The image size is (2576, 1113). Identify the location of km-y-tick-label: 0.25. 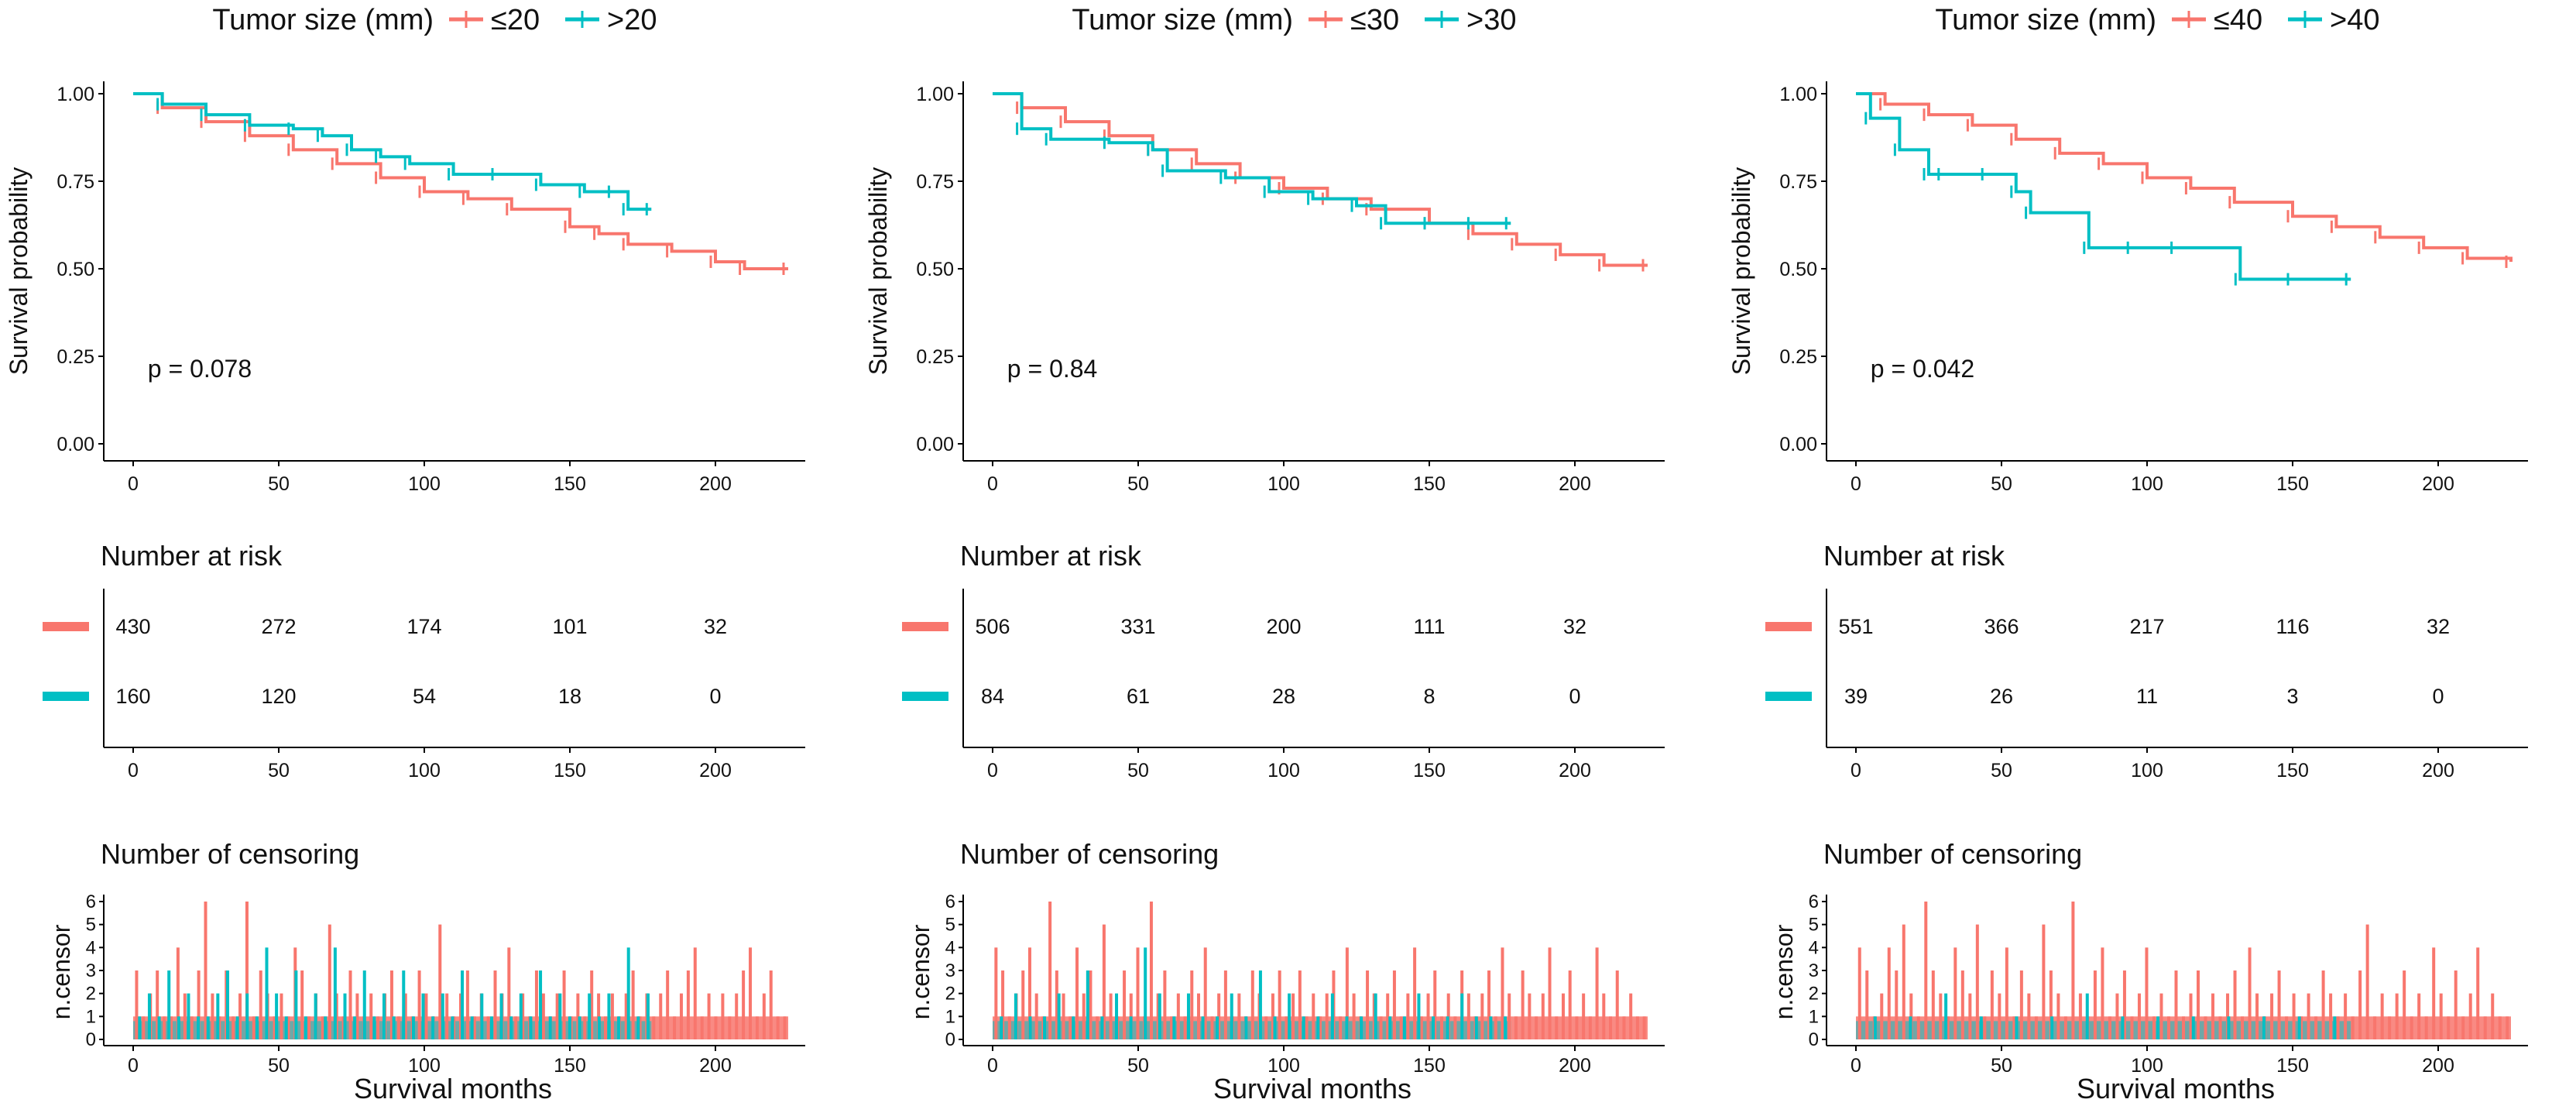
(75, 357).